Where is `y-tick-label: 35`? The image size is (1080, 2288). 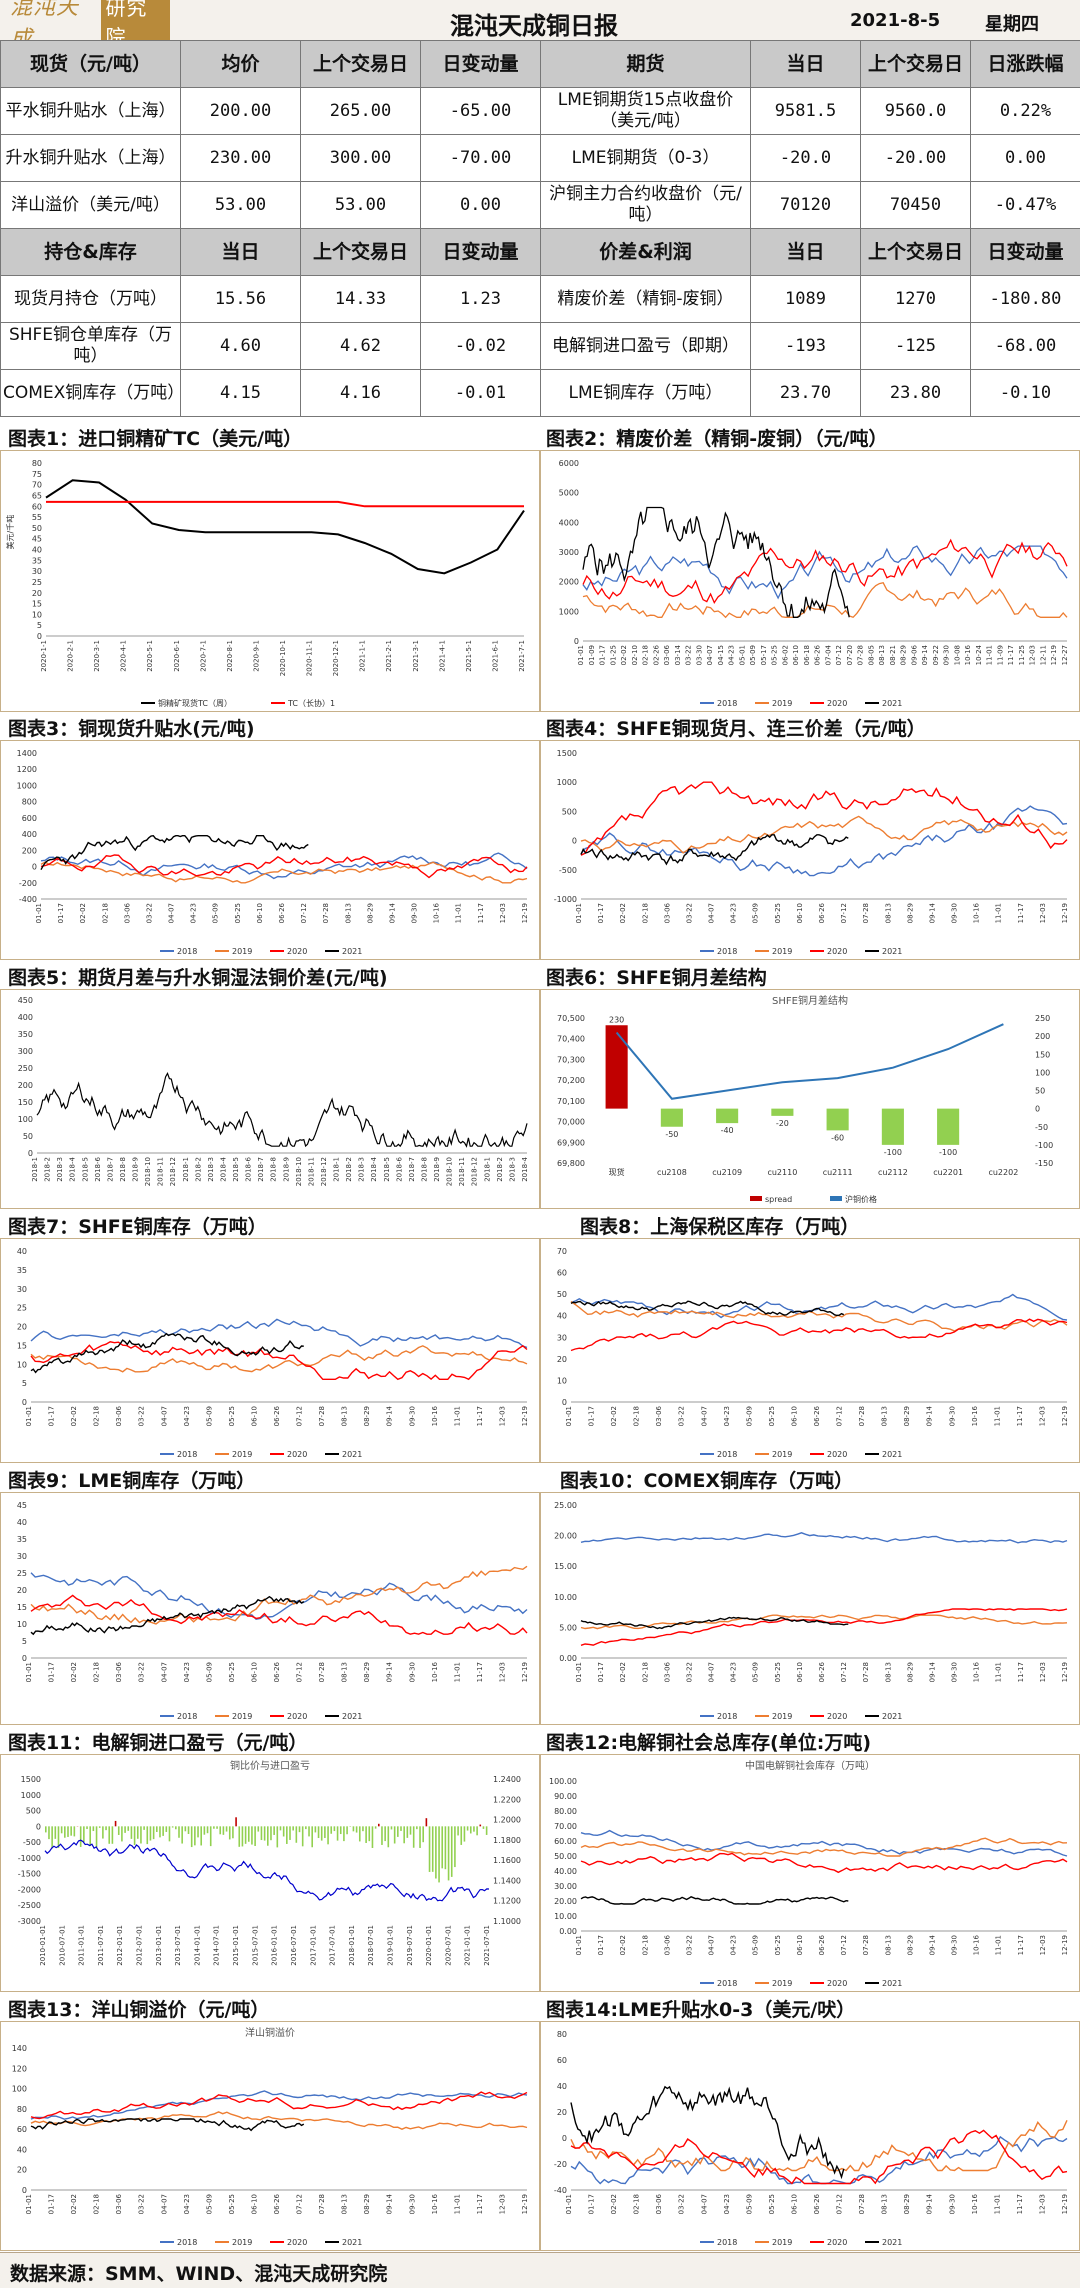 y-tick-label: 35 is located at coordinates (37, 560).